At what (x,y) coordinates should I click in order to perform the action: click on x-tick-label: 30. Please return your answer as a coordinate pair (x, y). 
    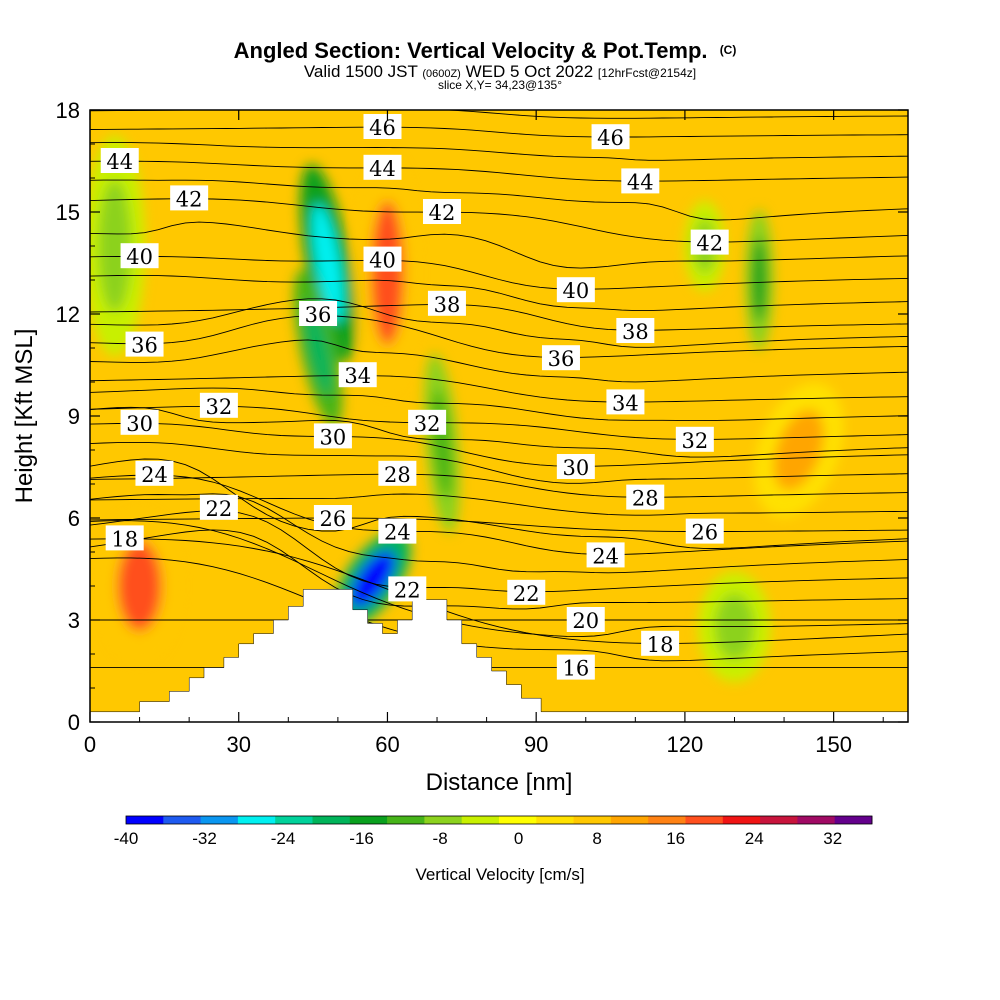
    Looking at the image, I should click on (238, 744).